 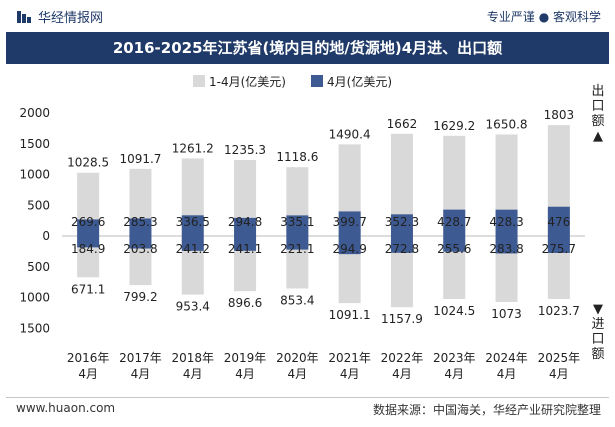 I want to click on label-export-cumulative: 1235.3, so click(x=245, y=150).